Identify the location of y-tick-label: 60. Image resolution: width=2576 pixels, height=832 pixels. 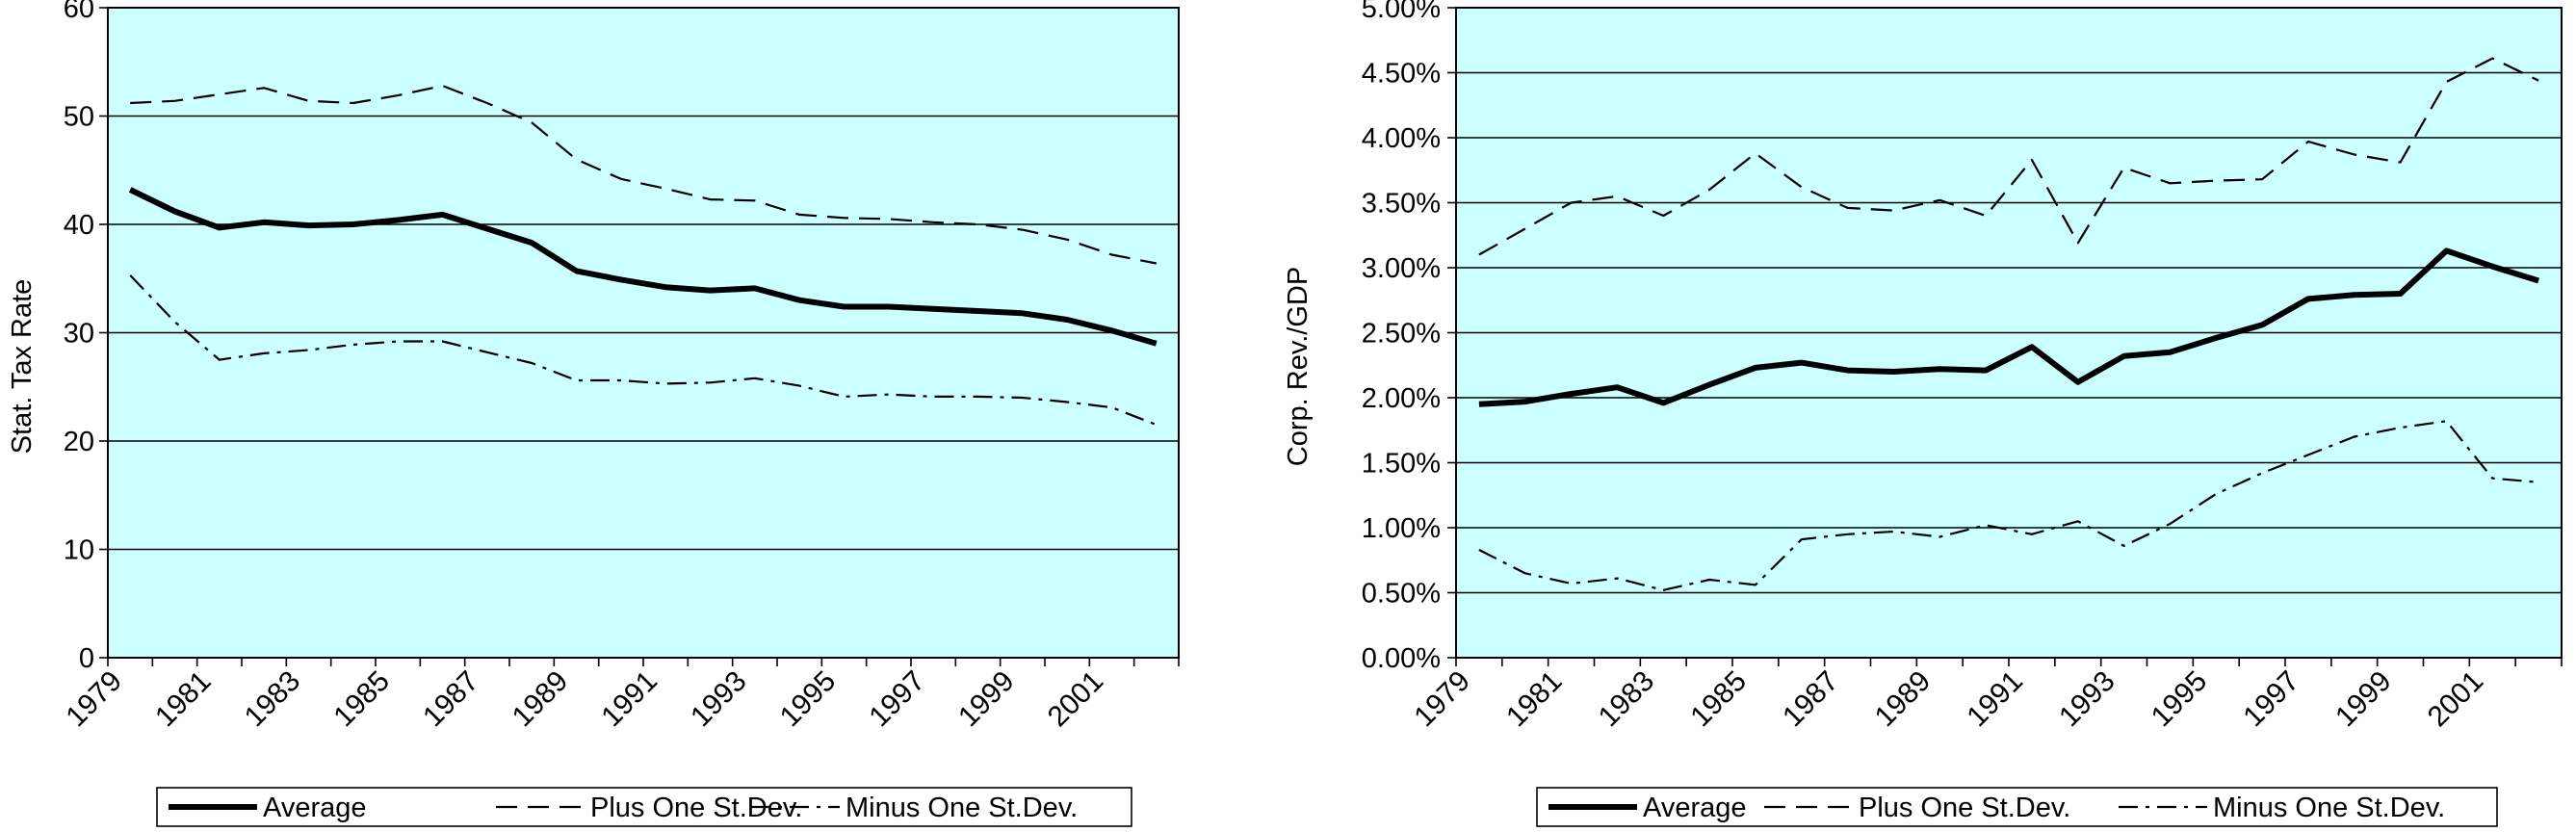
(79, 12).